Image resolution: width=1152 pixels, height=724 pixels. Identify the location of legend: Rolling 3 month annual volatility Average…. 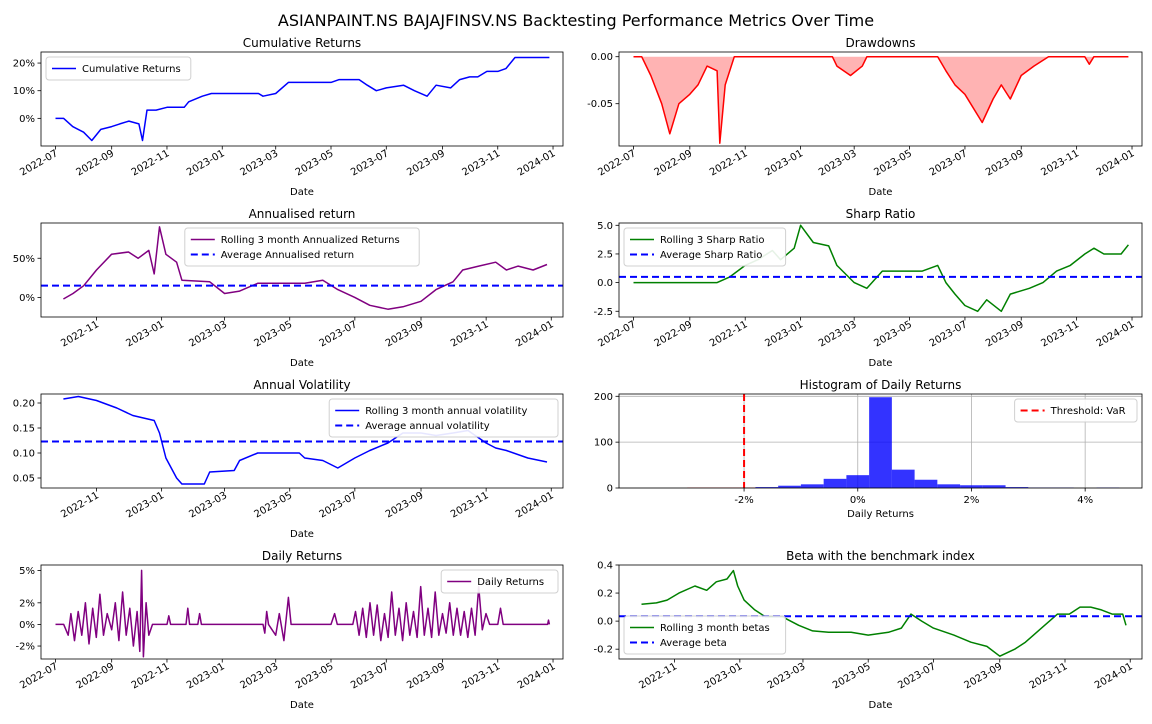
(443, 418).